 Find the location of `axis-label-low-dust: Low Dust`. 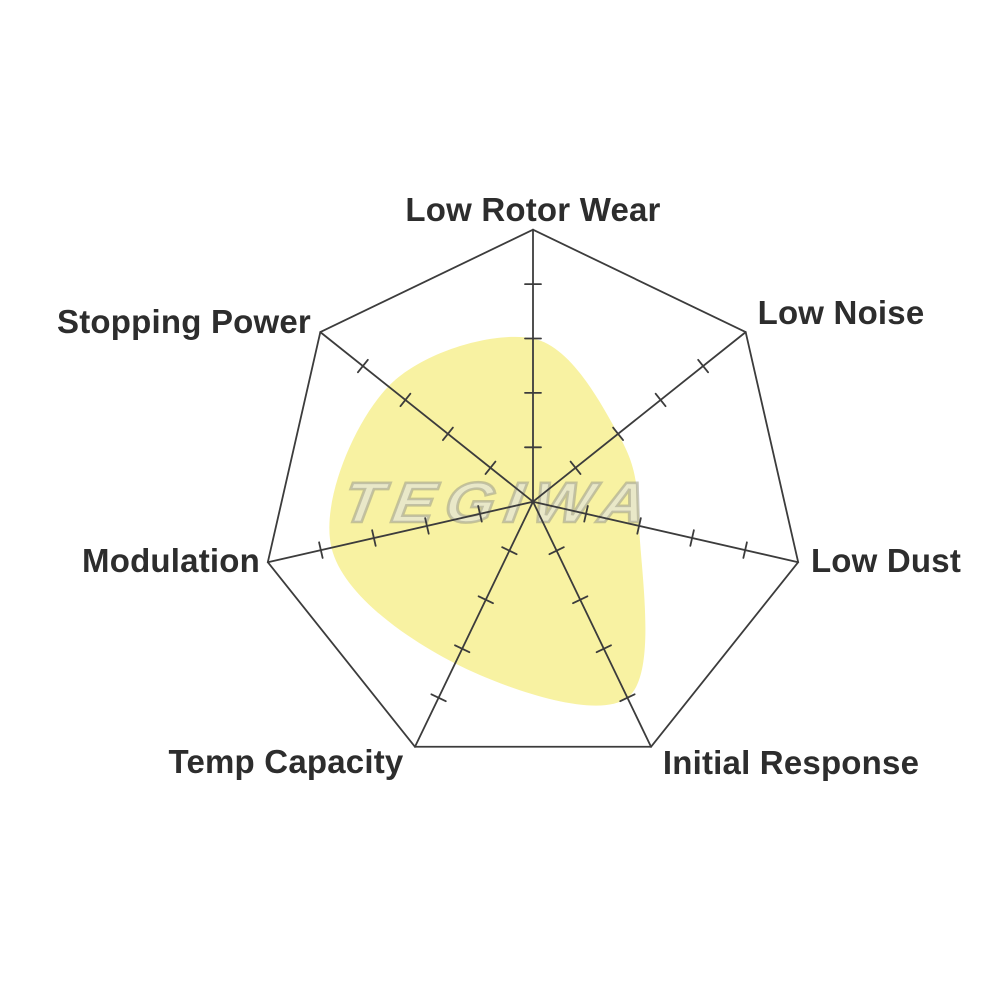

axis-label-low-dust: Low Dust is located at coordinates (886, 560).